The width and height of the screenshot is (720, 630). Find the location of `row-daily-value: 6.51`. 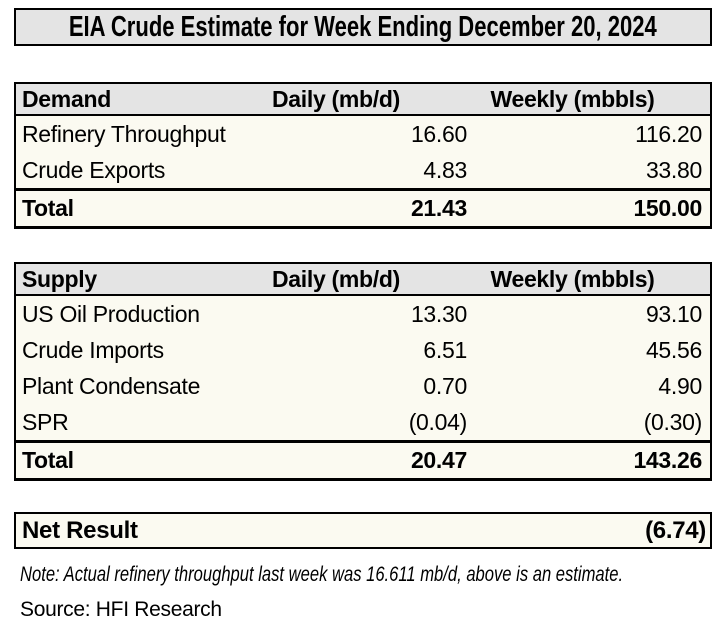

row-daily-value: 6.51 is located at coordinates (445, 350).